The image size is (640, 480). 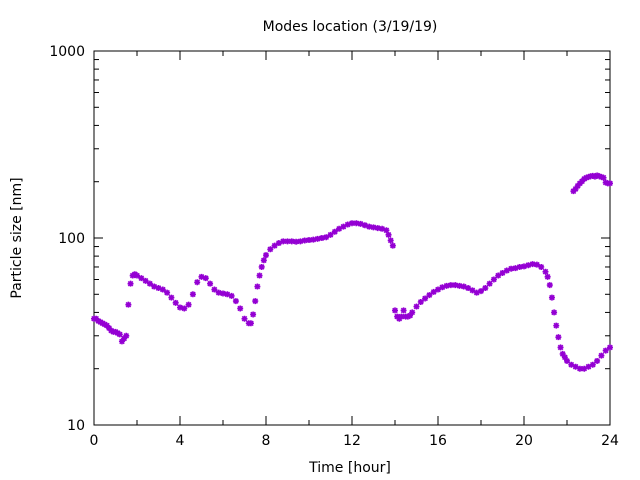 What do you see at coordinates (94, 441) in the screenshot?
I see `x-tick-label: 0` at bounding box center [94, 441].